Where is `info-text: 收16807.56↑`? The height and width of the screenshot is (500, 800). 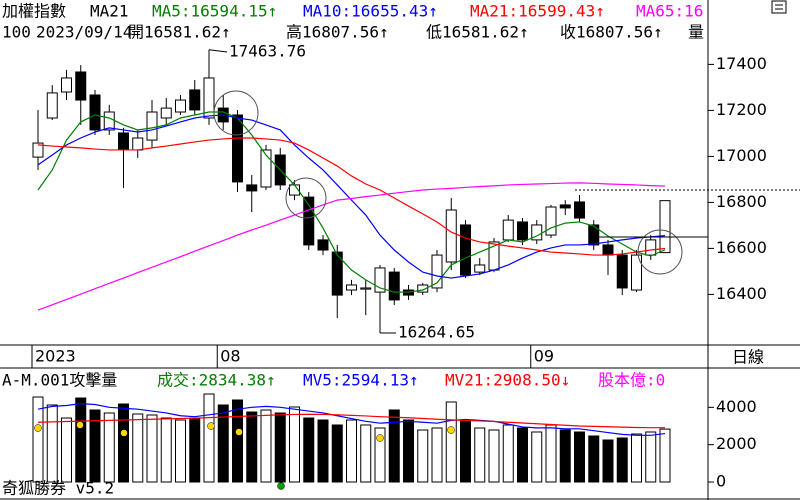
info-text: 收16807.56↑ is located at coordinates (611, 32).